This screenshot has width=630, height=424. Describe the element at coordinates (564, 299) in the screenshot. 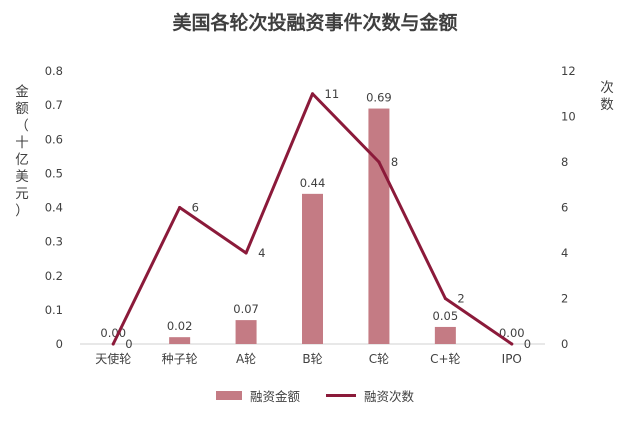

I see `y-right-tick-label: 2` at that location.